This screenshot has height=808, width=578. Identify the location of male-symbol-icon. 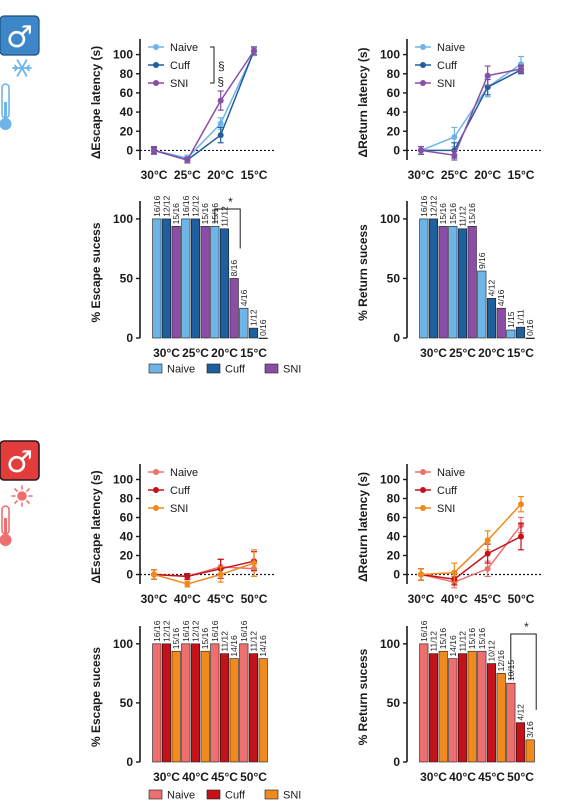
(20, 35).